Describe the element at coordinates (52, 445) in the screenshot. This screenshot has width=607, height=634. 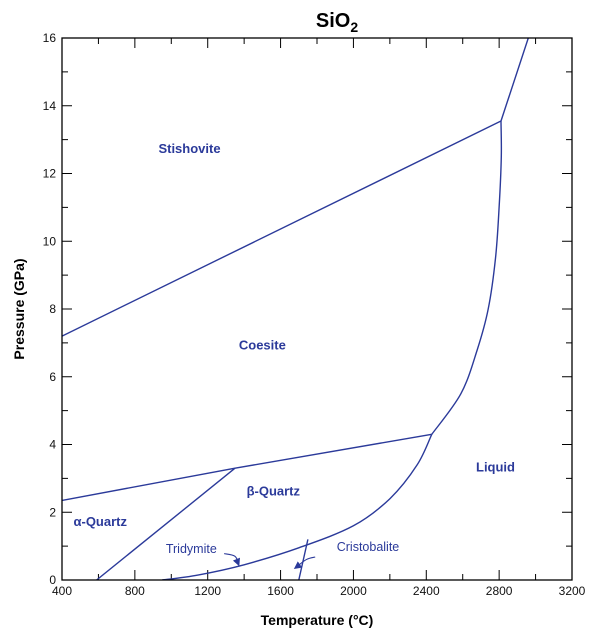
I see `y-tick-label: 4` at that location.